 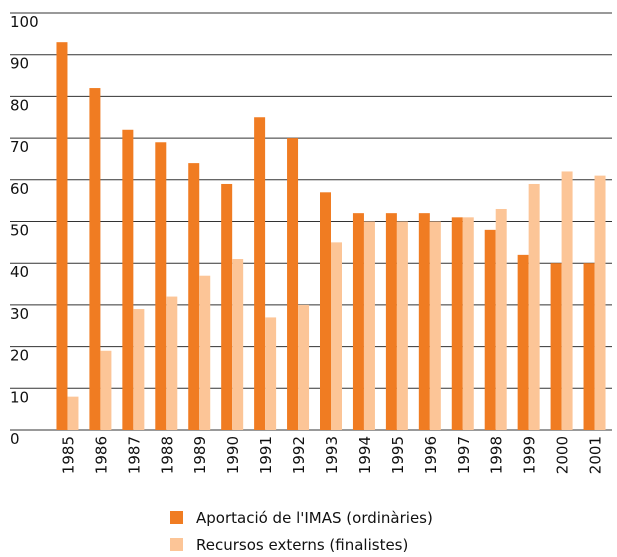 I want to click on x-tick-label: 1997, so click(x=464, y=455).